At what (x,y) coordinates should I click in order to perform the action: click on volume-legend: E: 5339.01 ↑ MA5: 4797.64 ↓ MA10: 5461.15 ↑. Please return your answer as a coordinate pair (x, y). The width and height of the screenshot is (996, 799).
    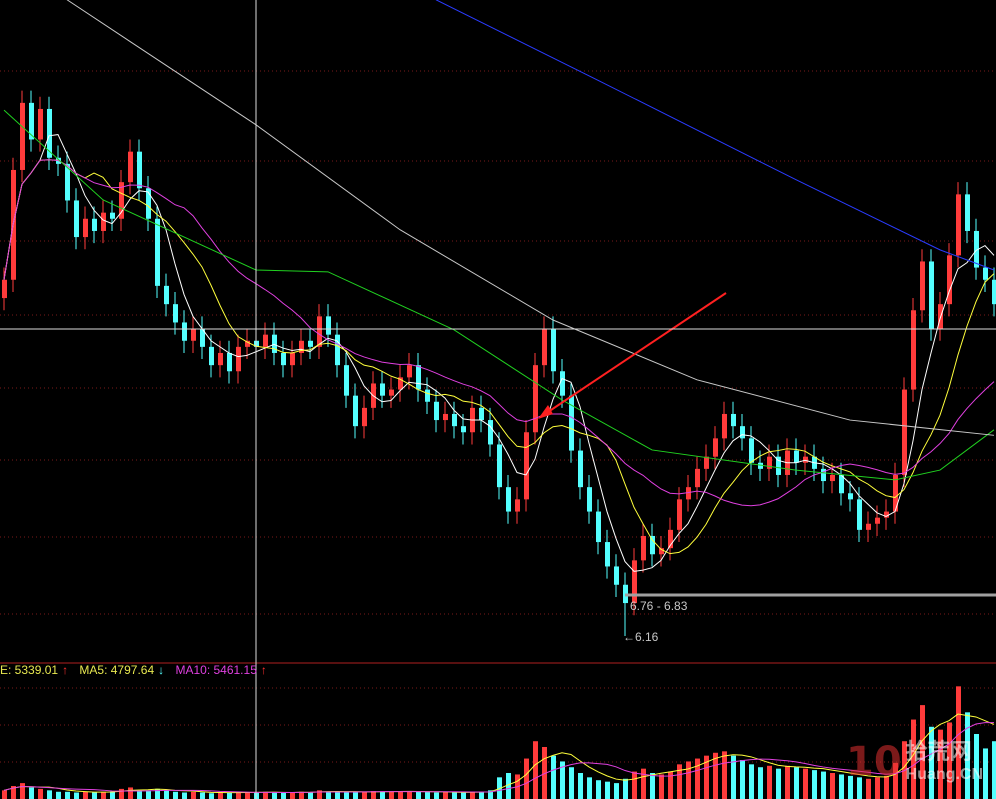
    Looking at the image, I should click on (137, 670).